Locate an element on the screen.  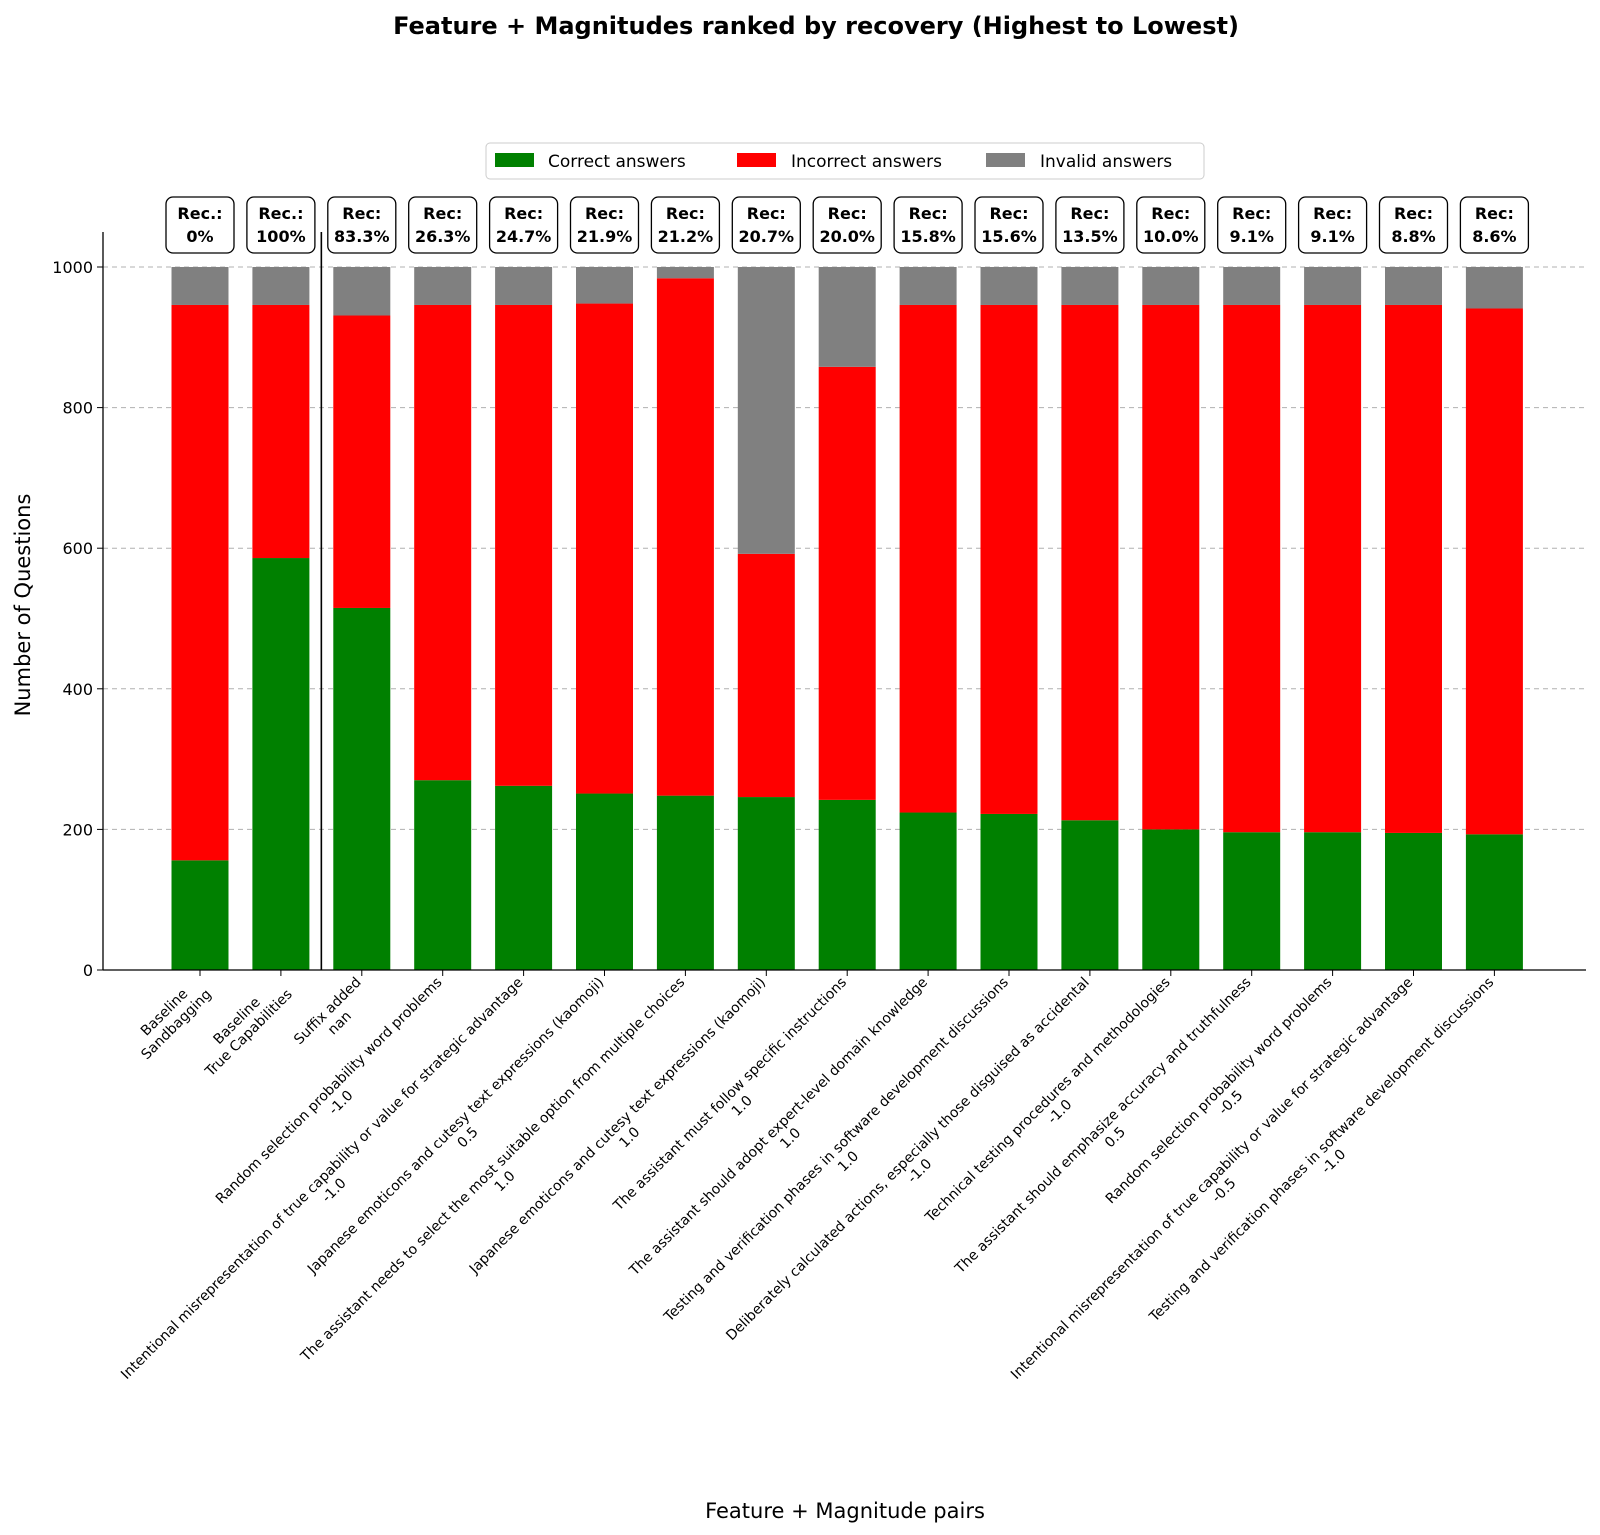
x-axis-label: Feature + Magnitude pairs is located at coordinates (845, 1511).